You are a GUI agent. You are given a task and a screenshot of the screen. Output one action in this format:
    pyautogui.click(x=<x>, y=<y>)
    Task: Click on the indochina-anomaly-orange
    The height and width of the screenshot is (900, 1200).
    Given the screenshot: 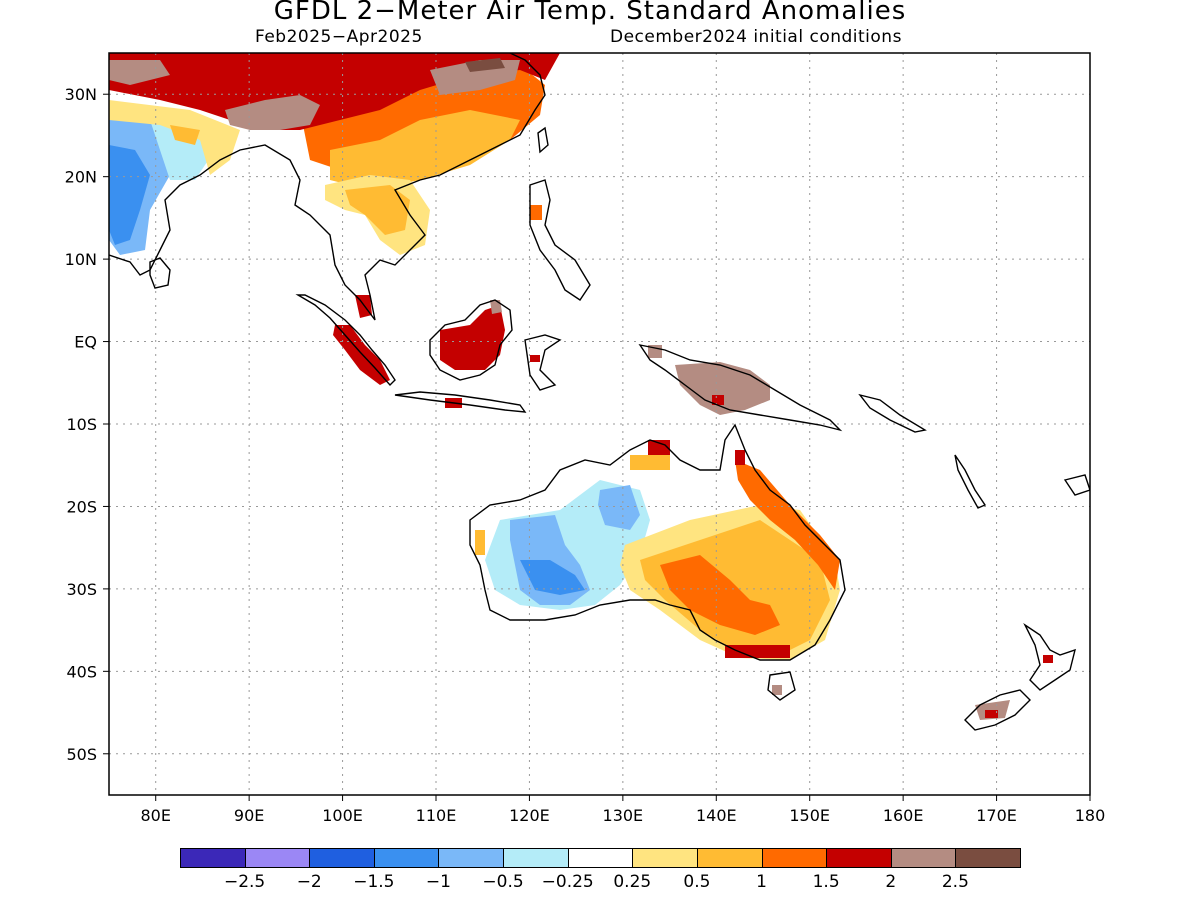 What is the action you would take?
    pyautogui.click(x=377, y=210)
    